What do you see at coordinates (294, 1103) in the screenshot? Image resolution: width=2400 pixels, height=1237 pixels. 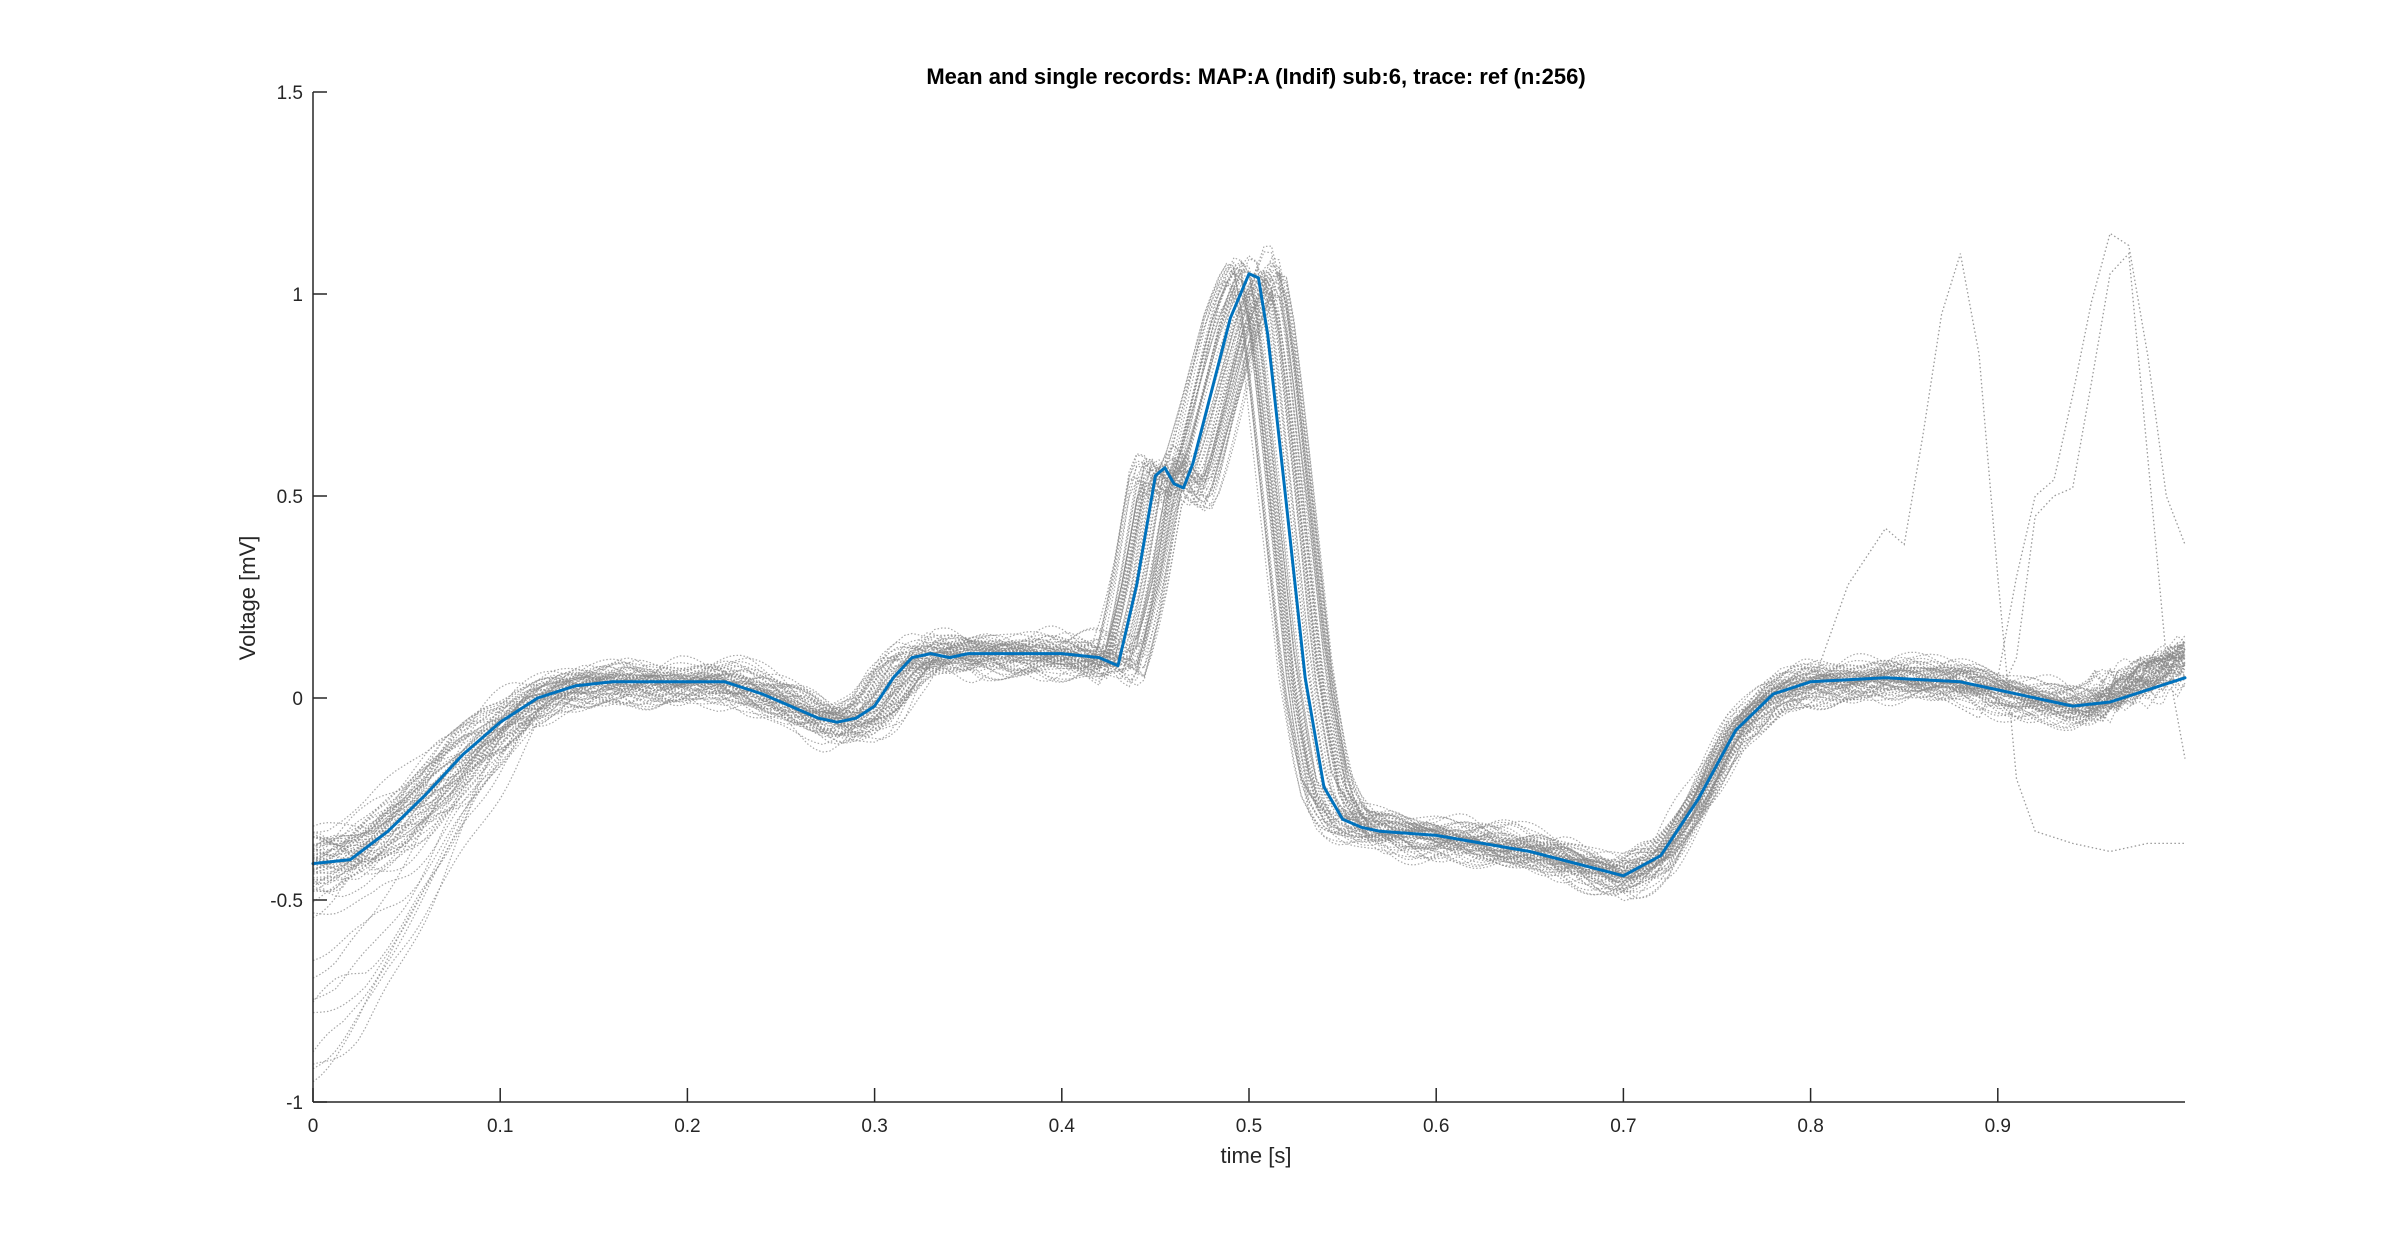 I see `y-tick-label: -1` at bounding box center [294, 1103].